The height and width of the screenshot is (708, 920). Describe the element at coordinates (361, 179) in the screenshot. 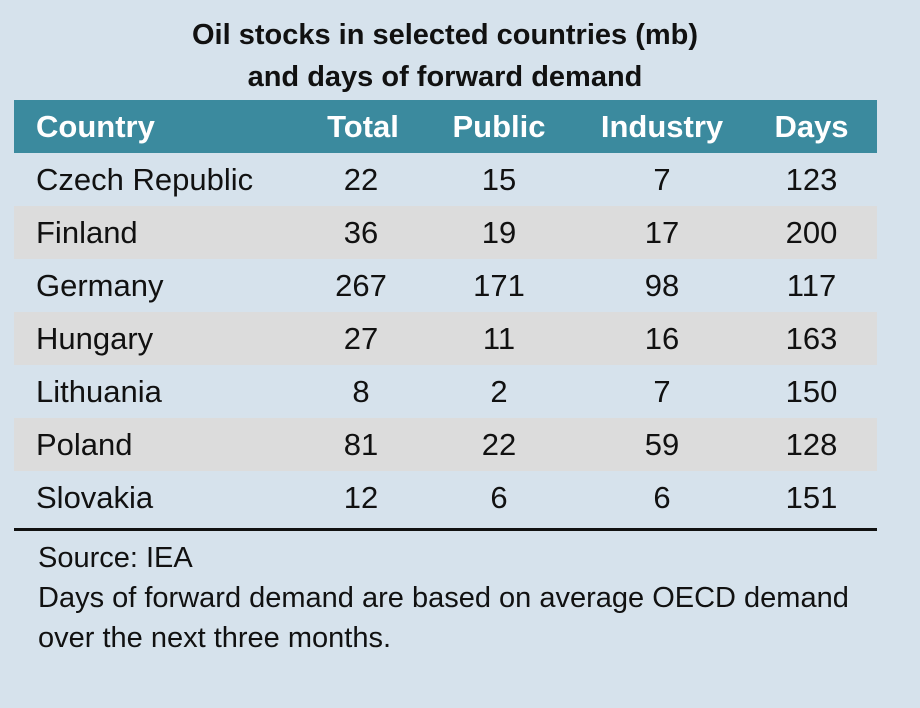

I see `cell-total: 22` at that location.